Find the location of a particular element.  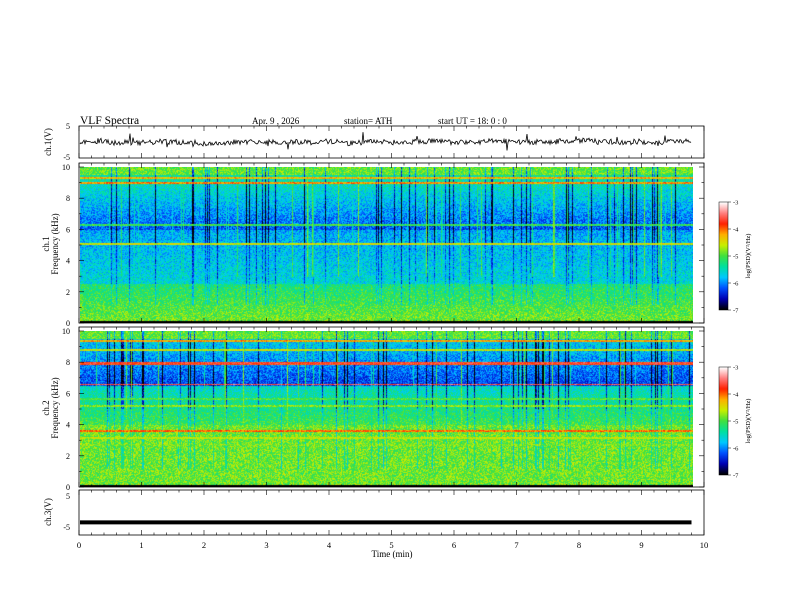

ch3-waveform-ticks is located at coordinates (391, 512).